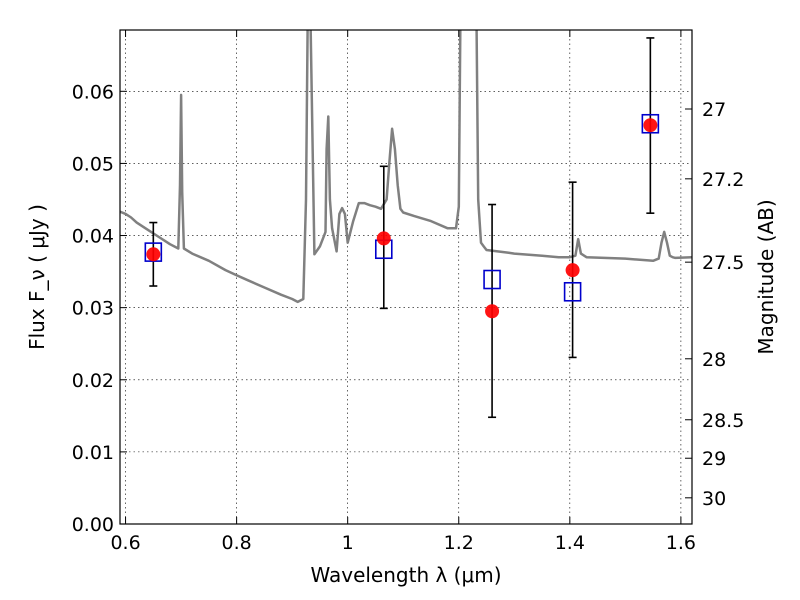 Image resolution: width=800 pixels, height=600 pixels. Describe the element at coordinates (93, 164) in the screenshot. I see `y-tick-label: 0.05` at that location.